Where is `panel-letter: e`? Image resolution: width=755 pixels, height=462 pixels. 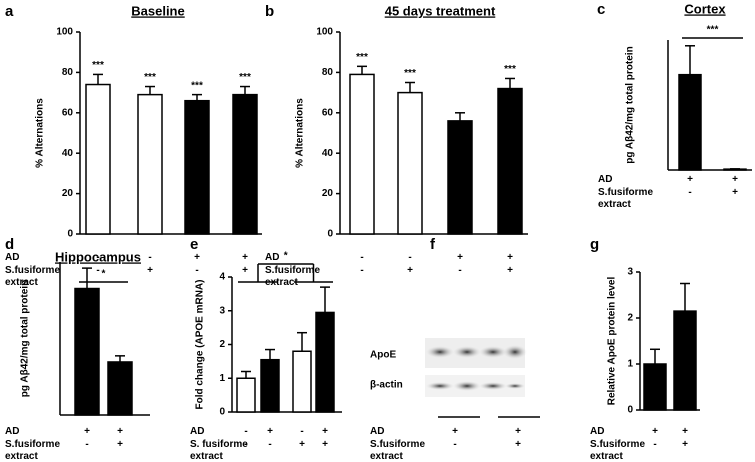 panel-letter: e is located at coordinates (194, 244).